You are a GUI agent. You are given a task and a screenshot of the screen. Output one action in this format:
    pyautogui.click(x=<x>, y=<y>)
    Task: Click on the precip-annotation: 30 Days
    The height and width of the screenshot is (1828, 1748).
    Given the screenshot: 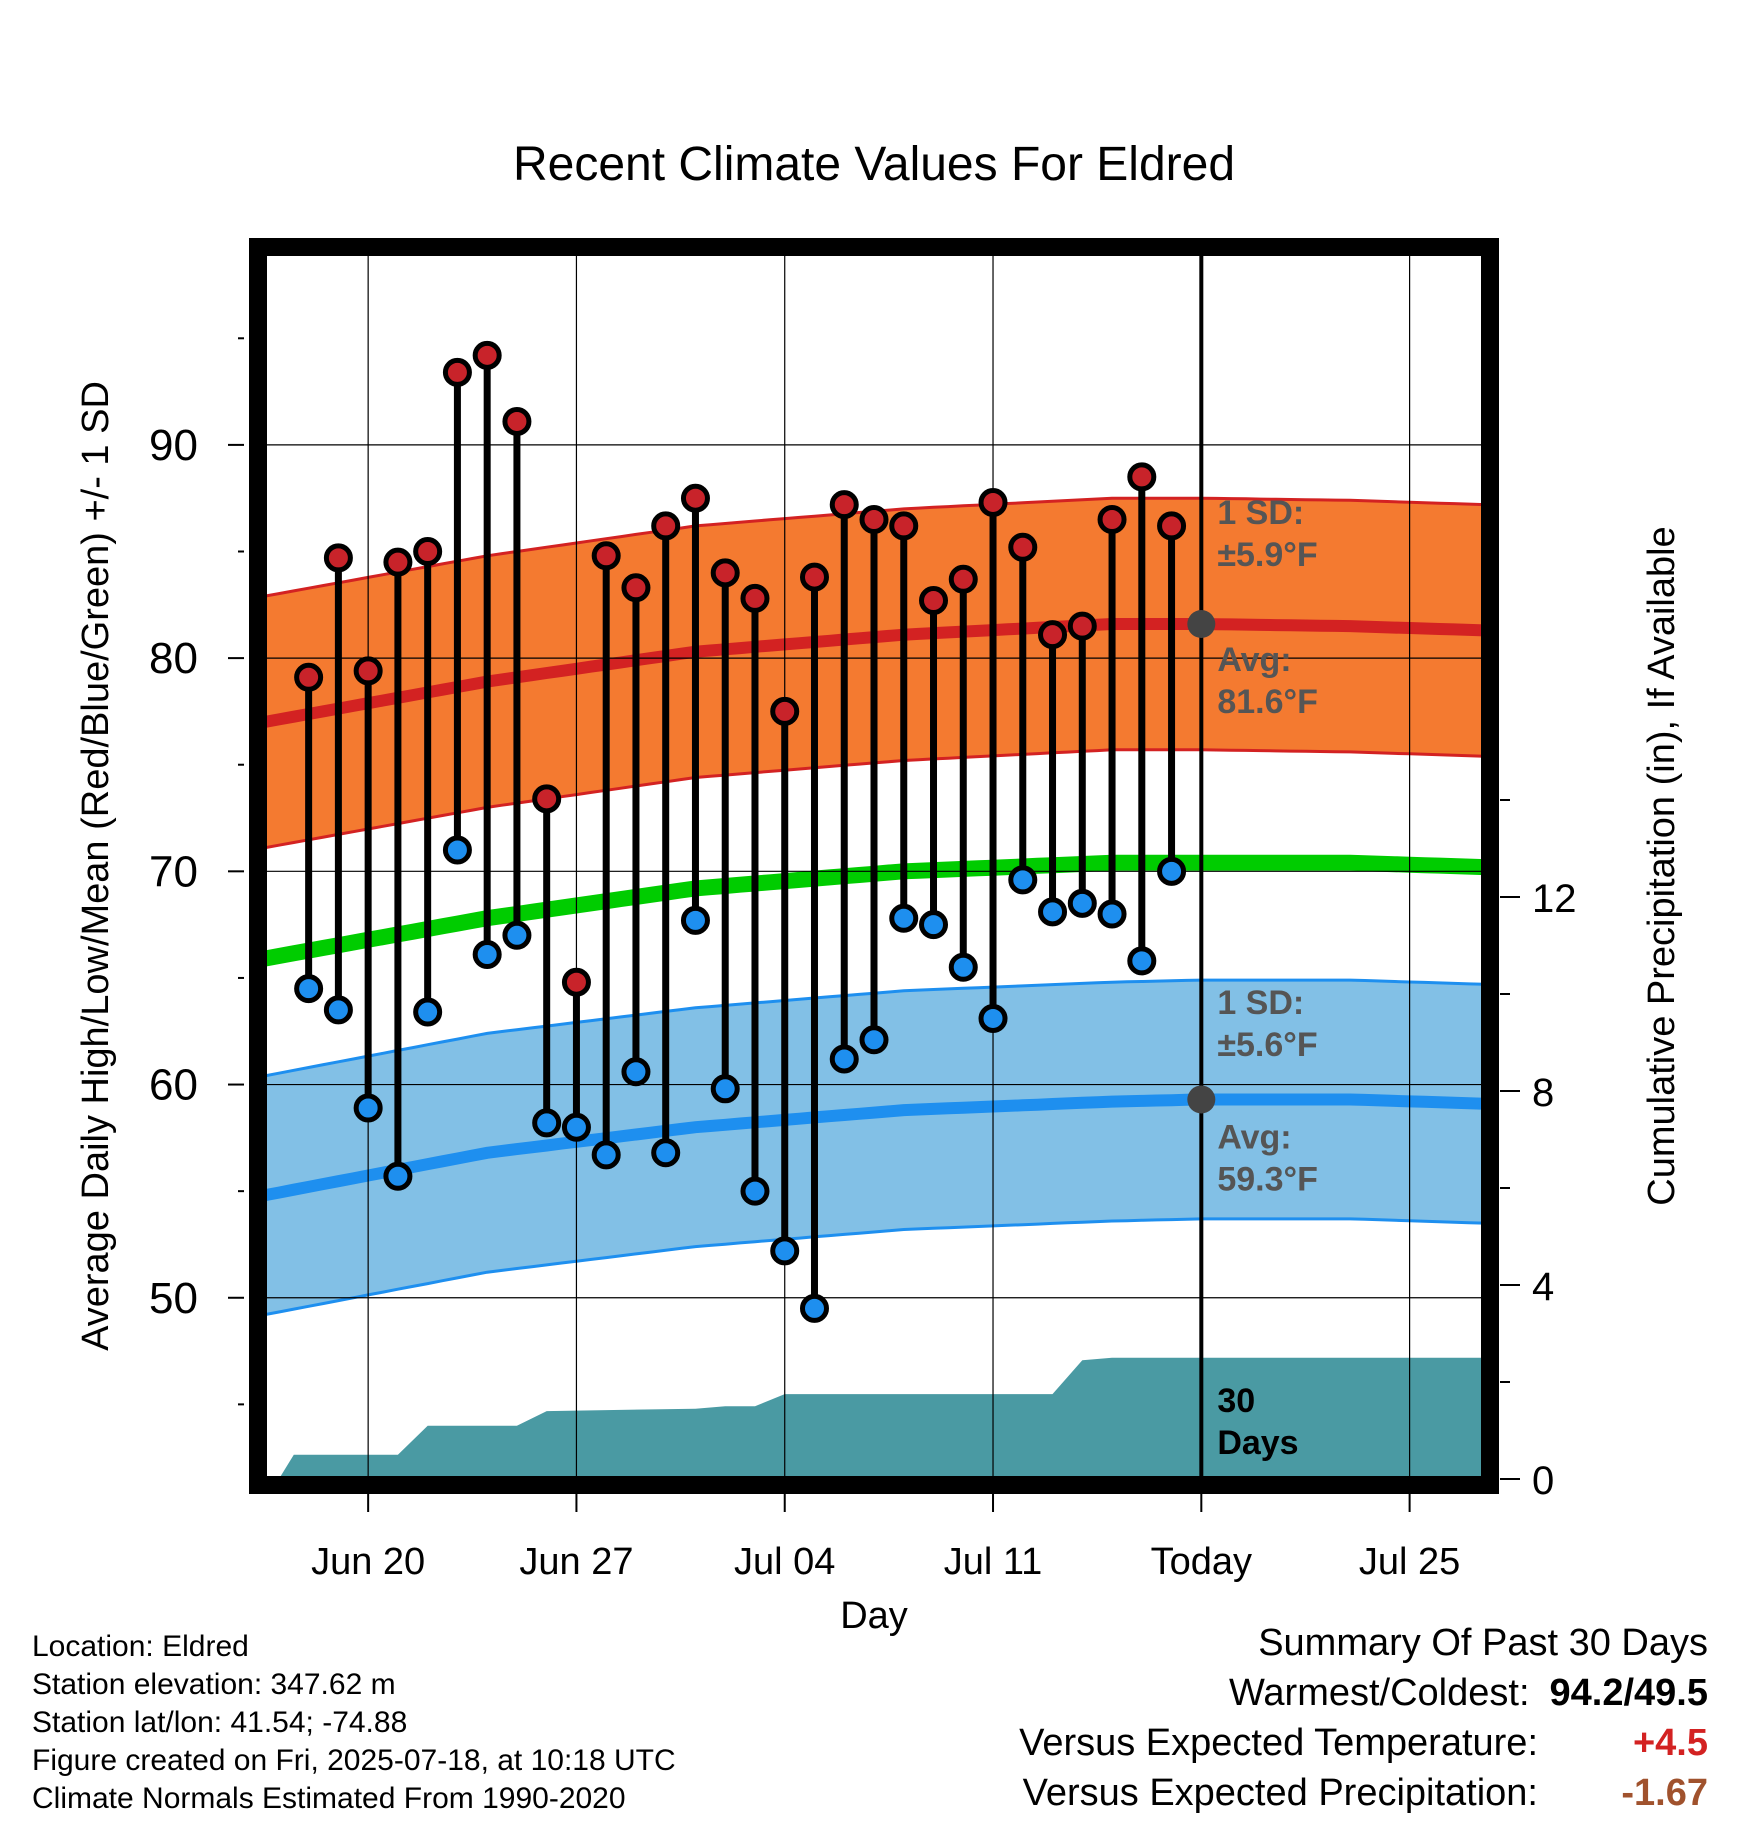 What is the action you would take?
    pyautogui.click(x=1257, y=1422)
    